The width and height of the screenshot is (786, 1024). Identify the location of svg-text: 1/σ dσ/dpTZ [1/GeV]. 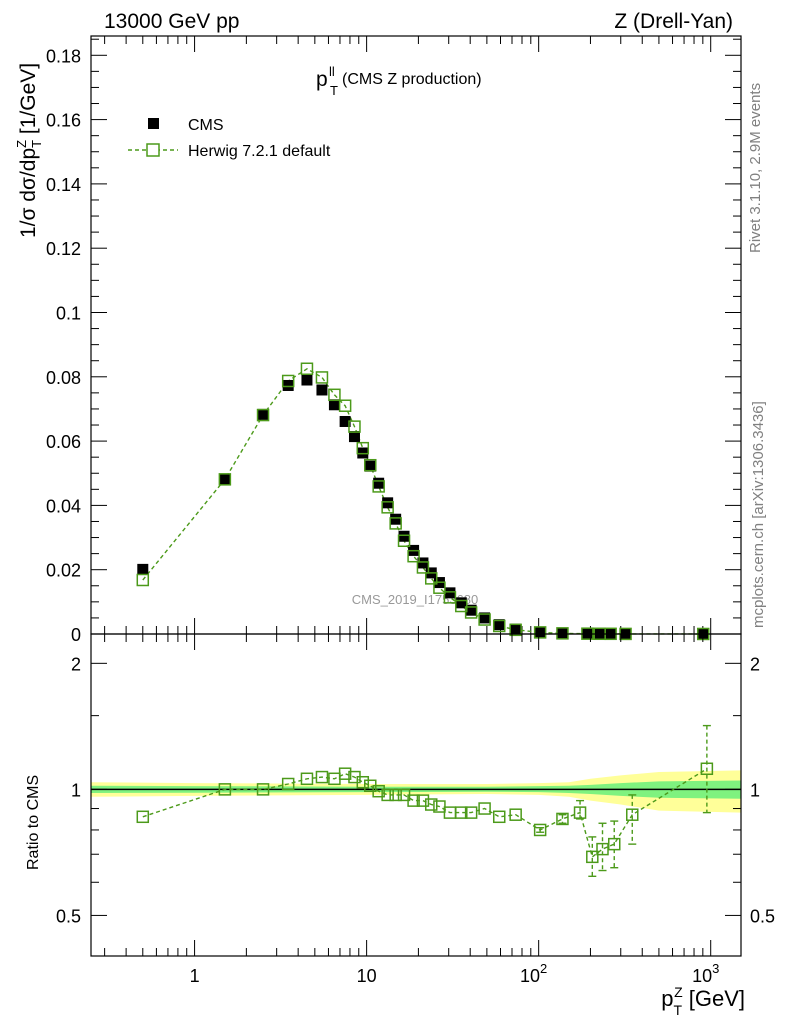
(29, 150).